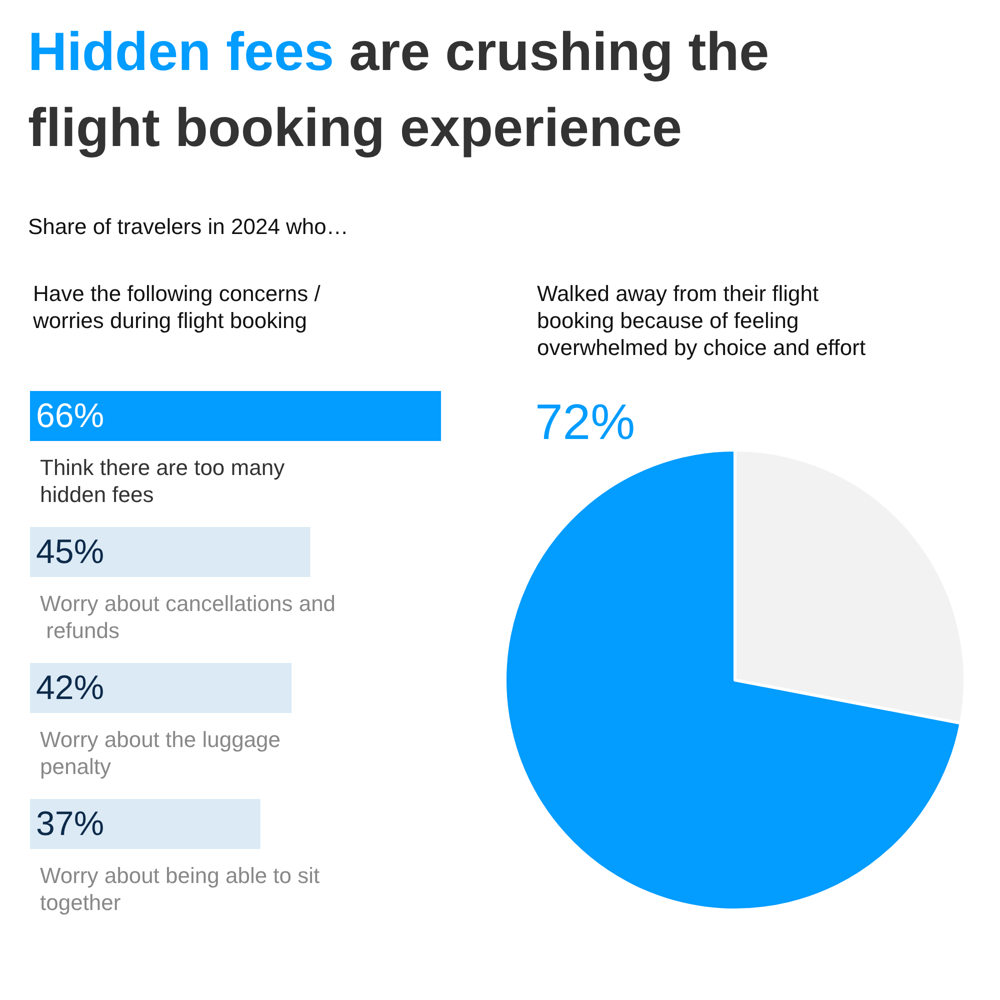 Image resolution: width=1000 pixels, height=1000 pixels. What do you see at coordinates (585, 422) in the screenshot?
I see `data-label: 72%` at bounding box center [585, 422].